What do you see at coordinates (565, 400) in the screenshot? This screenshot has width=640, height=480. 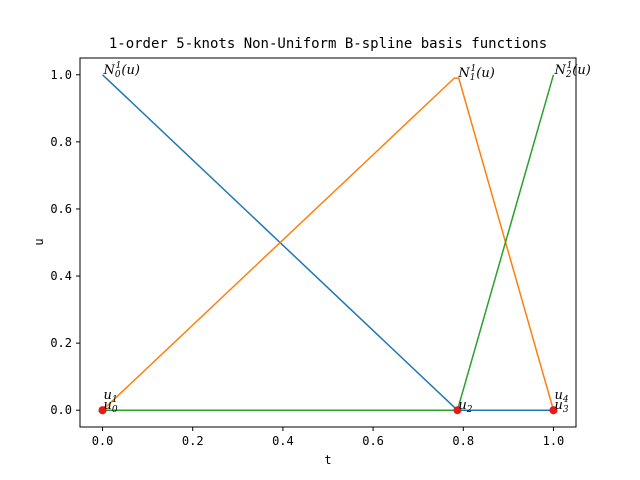 I see `annotation-subscript: 4` at bounding box center [565, 400].